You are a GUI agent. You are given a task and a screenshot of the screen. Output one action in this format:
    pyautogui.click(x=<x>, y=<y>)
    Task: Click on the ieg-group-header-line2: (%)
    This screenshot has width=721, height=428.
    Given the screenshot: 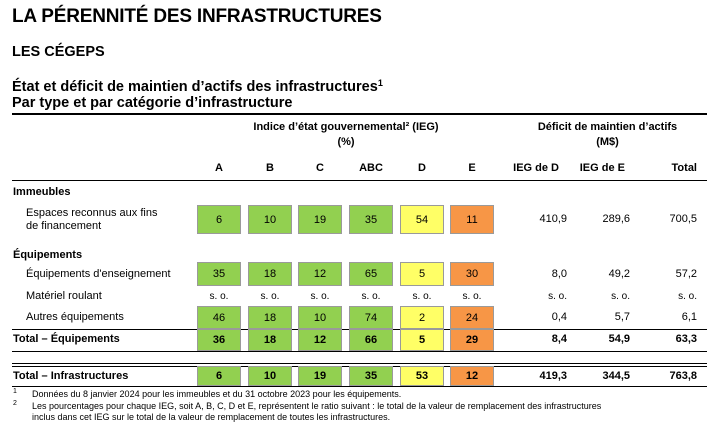 What is the action you would take?
    pyautogui.click(x=346, y=142)
    